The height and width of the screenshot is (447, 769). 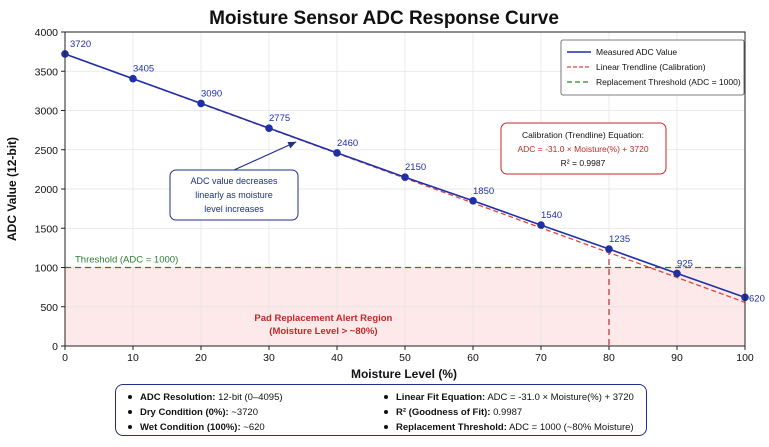 I want to click on data-label: 2460, so click(x=347, y=143).